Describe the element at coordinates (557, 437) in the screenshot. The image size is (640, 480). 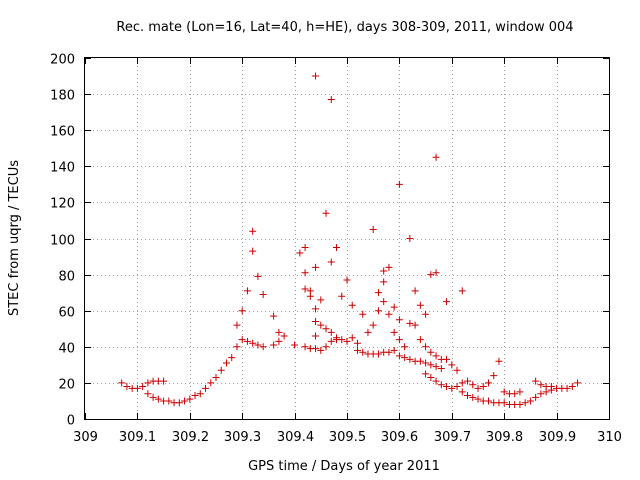
I see `x-tick-label: 309.9` at that location.